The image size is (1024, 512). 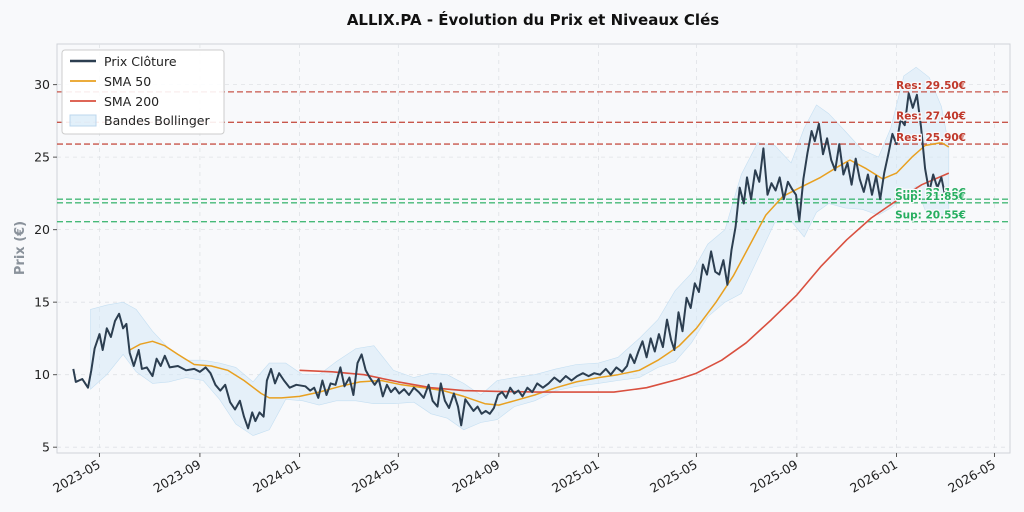 What do you see at coordinates (375, 476) in the screenshot?
I see `x-tick-label: 2024-05` at bounding box center [375, 476].